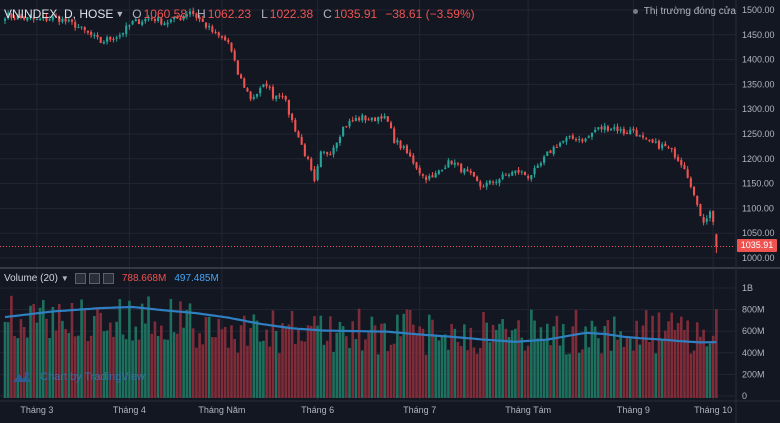 This screenshot has width=780, height=423. Describe the element at coordinates (94, 278) in the screenshot. I see `settings-icon` at that location.